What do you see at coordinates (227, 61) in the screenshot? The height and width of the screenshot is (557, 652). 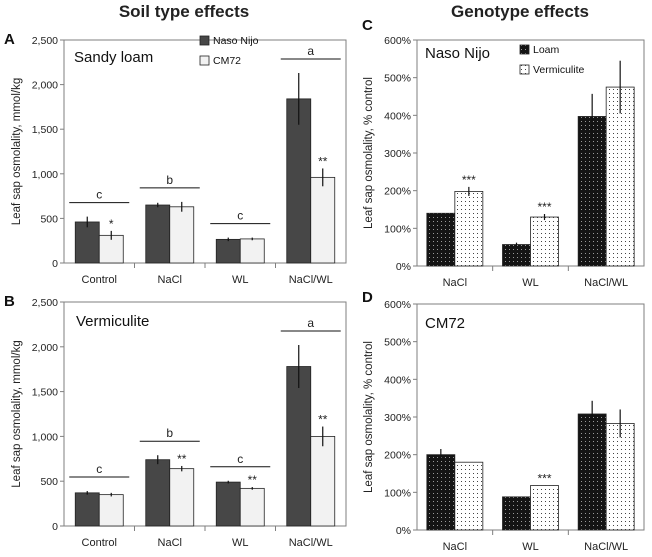 I see `legend-label: CM72` at bounding box center [227, 61].